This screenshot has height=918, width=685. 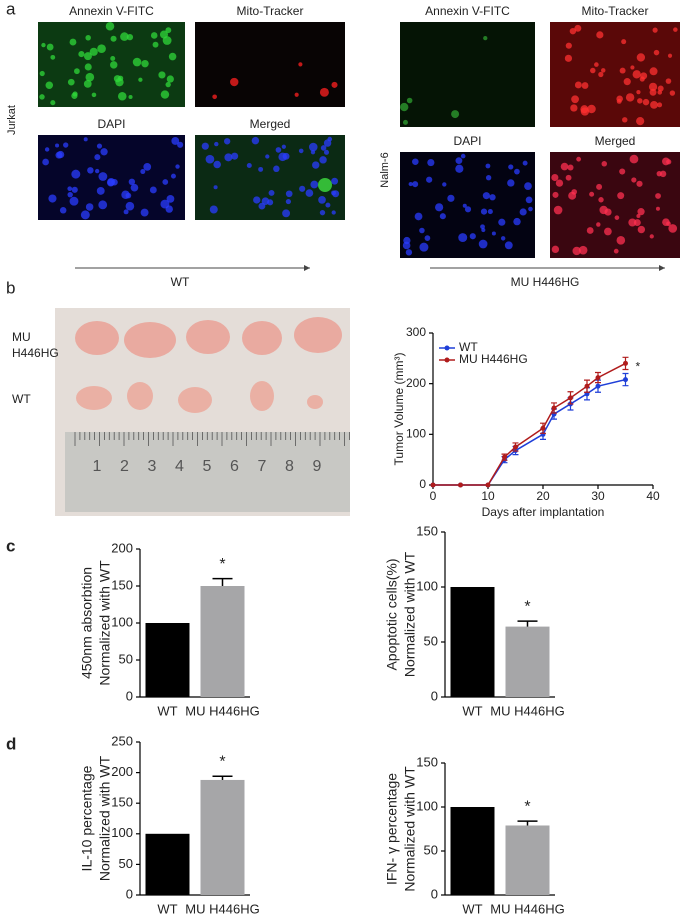 What do you see at coordinates (527, 823) in the screenshot?
I see `error-bar` at bounding box center [527, 823].